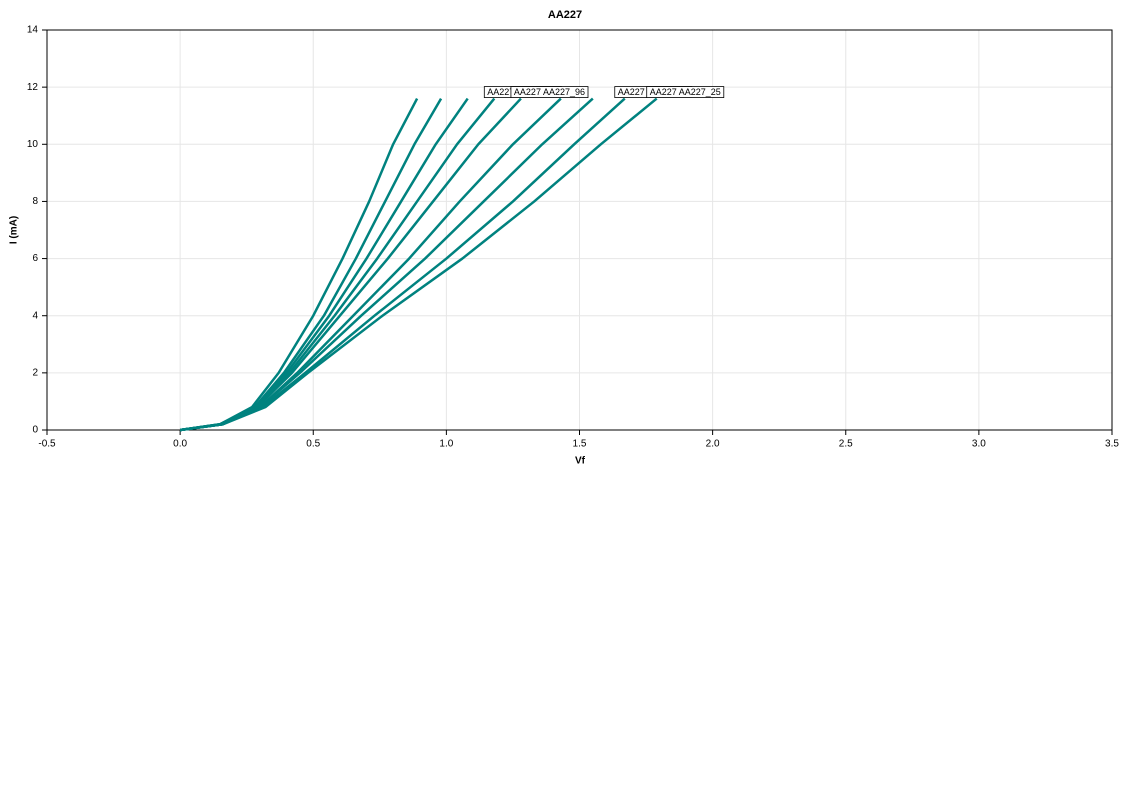 The width and height of the screenshot is (1131, 800). I want to click on series-label: AA227 AA227_96, so click(549, 92).